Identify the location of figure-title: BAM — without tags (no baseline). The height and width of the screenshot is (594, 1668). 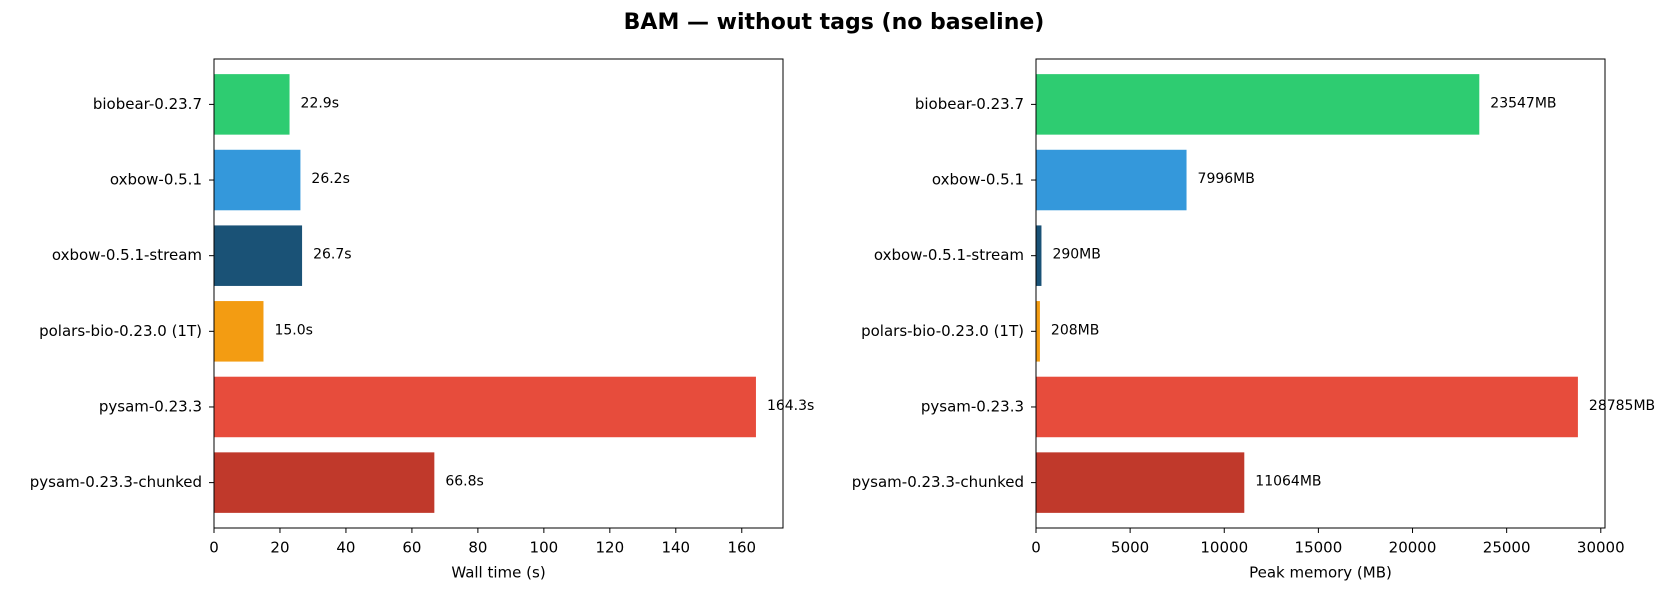
(834, 22).